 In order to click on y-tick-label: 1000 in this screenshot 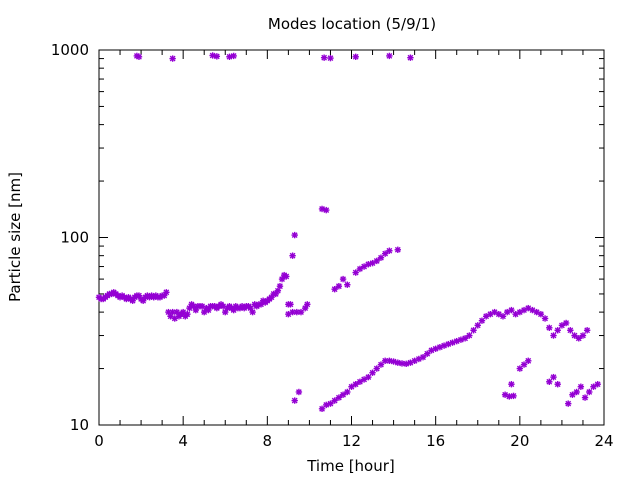, I will do `click(70, 50)`.